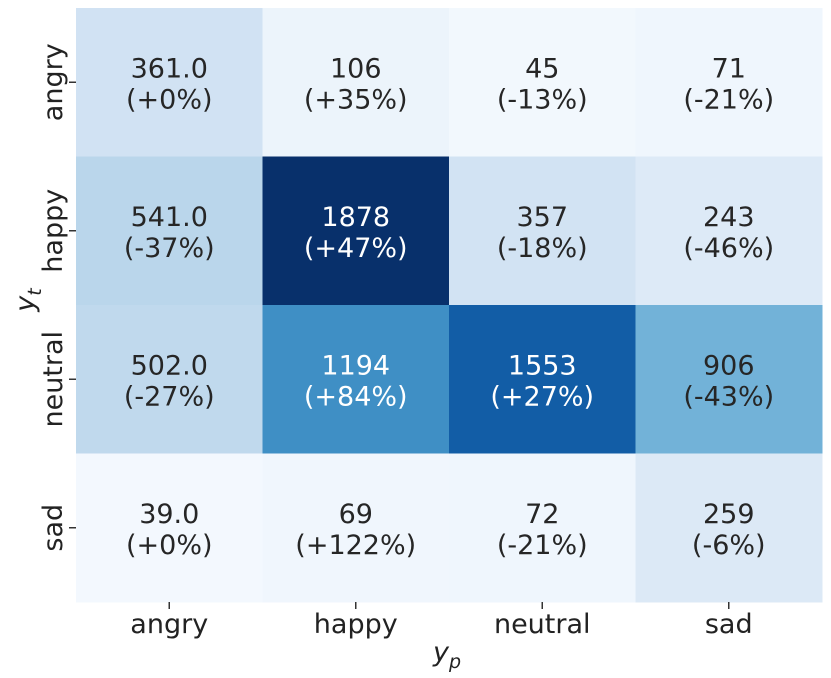 The height and width of the screenshot is (678, 831). Describe the element at coordinates (441, 621) in the screenshot. I see `x-axis-ticks: angry happy neutral sad` at that location.